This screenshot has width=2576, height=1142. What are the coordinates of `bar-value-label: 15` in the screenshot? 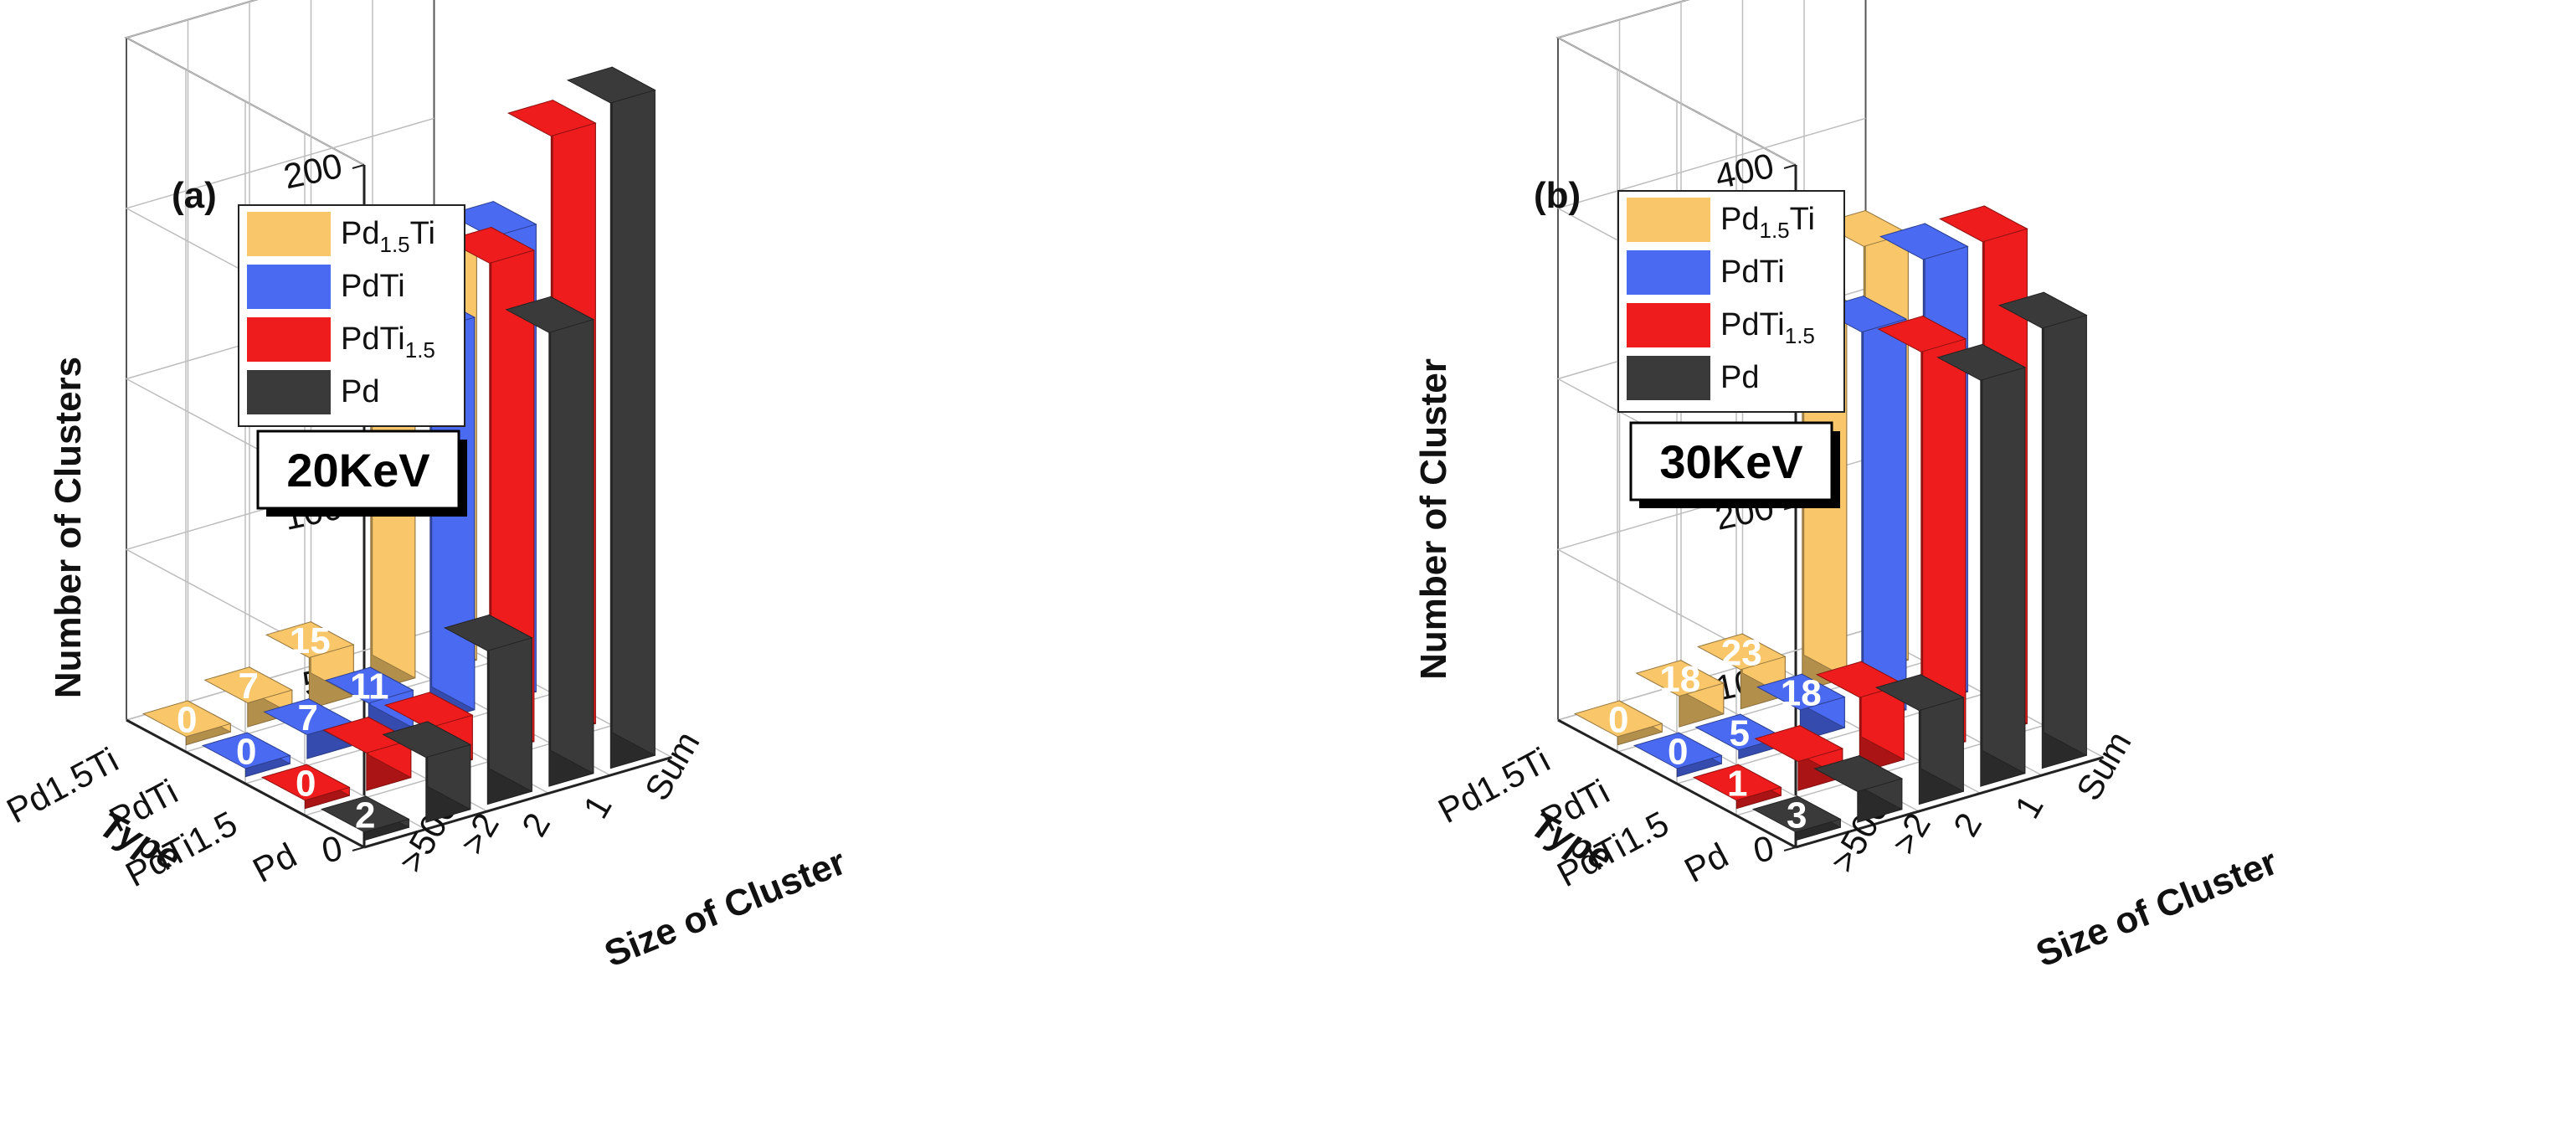 It's located at (311, 641).